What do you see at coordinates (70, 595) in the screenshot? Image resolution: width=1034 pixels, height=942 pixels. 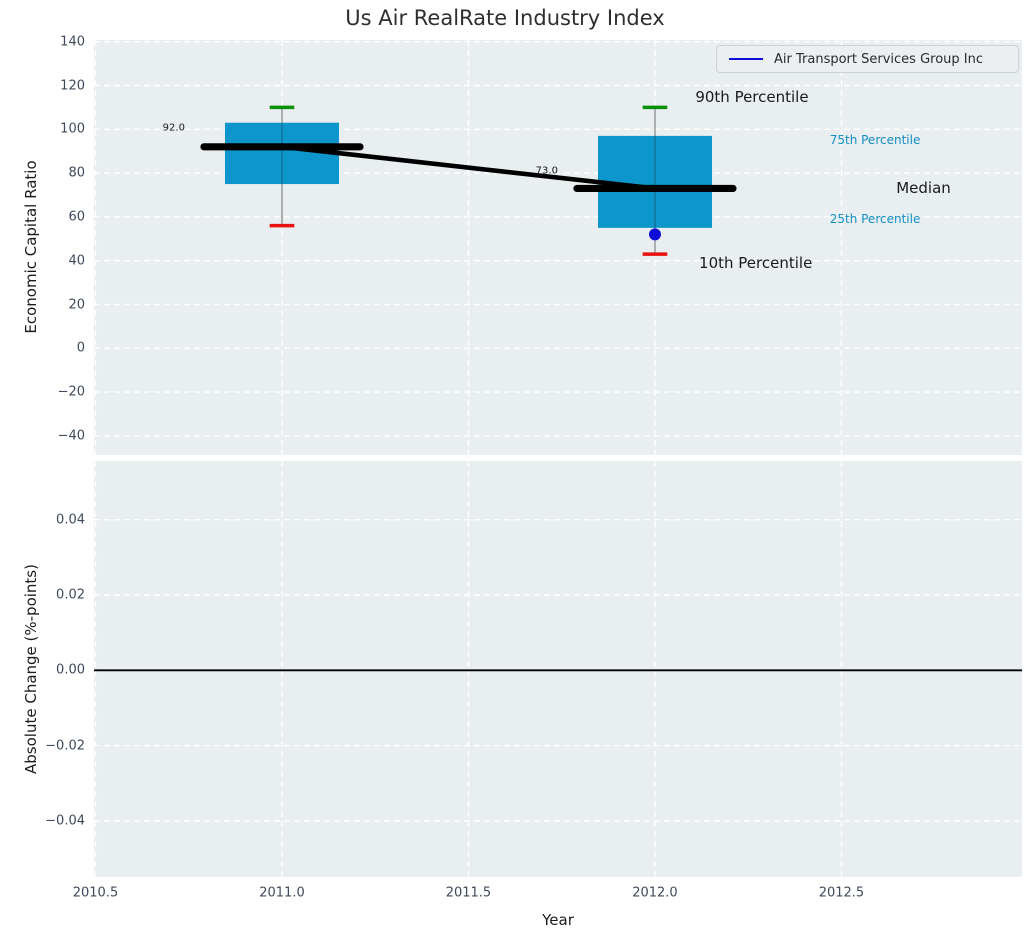 I see `y-tick-label: 0.02` at bounding box center [70, 595].